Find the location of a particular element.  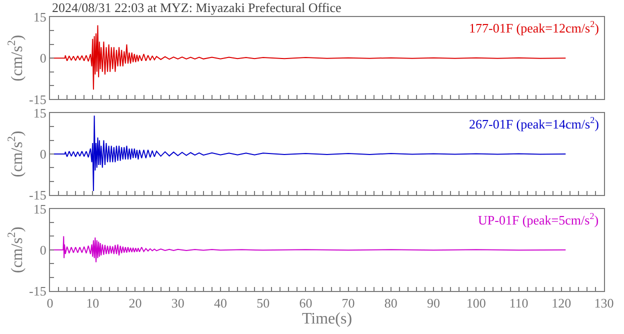

x-tick-label: 120 is located at coordinates (562, 303).